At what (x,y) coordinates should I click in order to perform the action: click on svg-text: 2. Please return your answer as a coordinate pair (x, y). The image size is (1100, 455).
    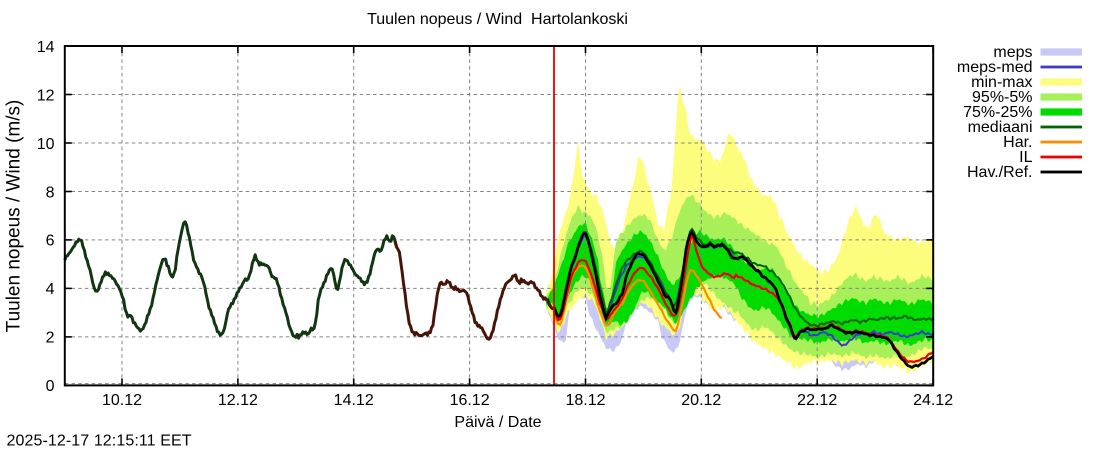
    Looking at the image, I should click on (50, 338).